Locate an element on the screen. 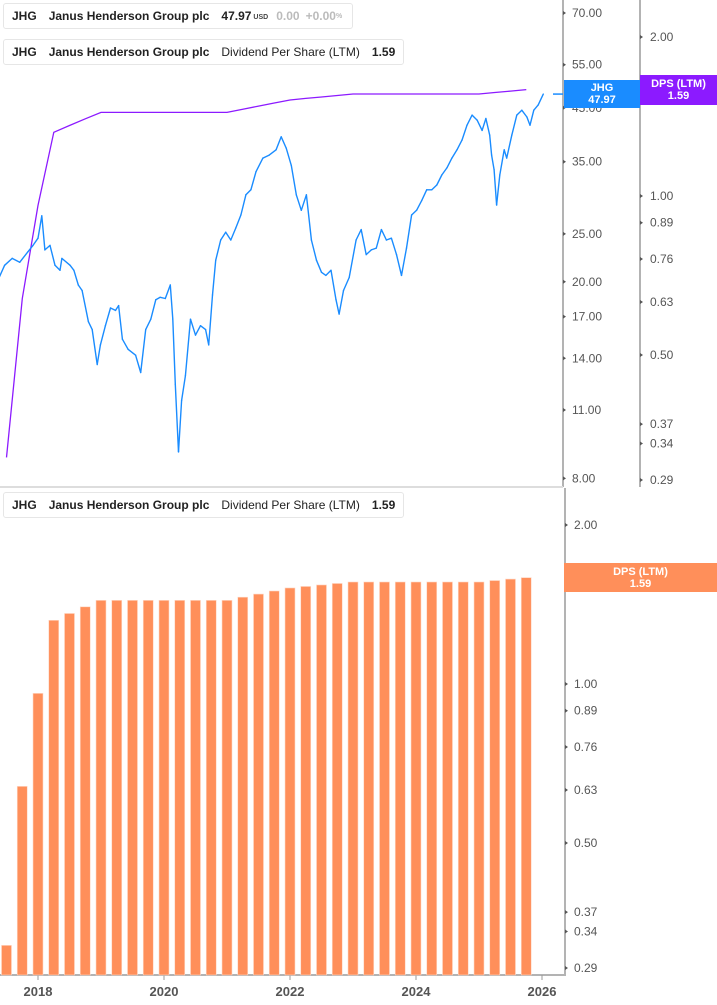 The image size is (717, 1005). legend-currency: USD is located at coordinates (261, 17).